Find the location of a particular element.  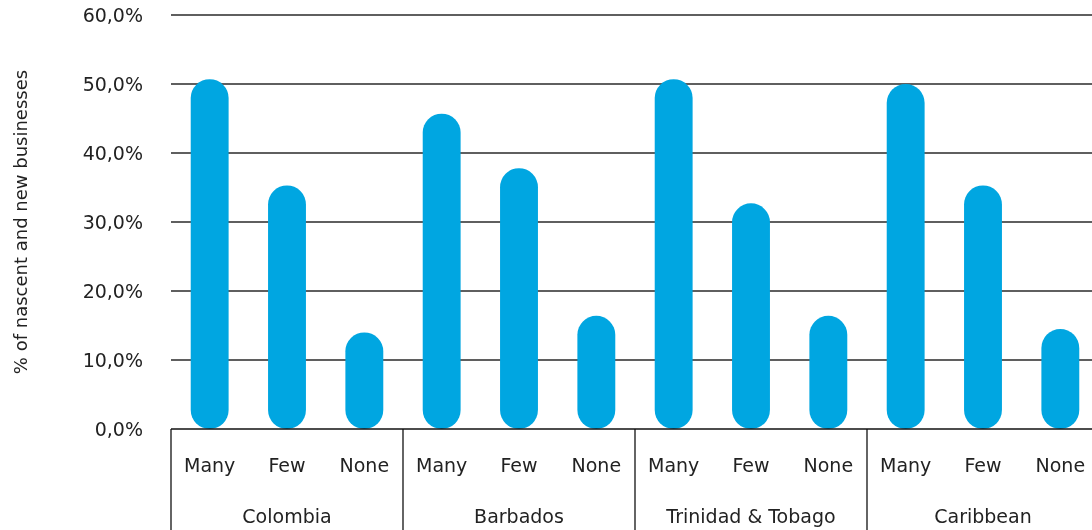

x-tick-label: Colombia is located at coordinates (287, 516).